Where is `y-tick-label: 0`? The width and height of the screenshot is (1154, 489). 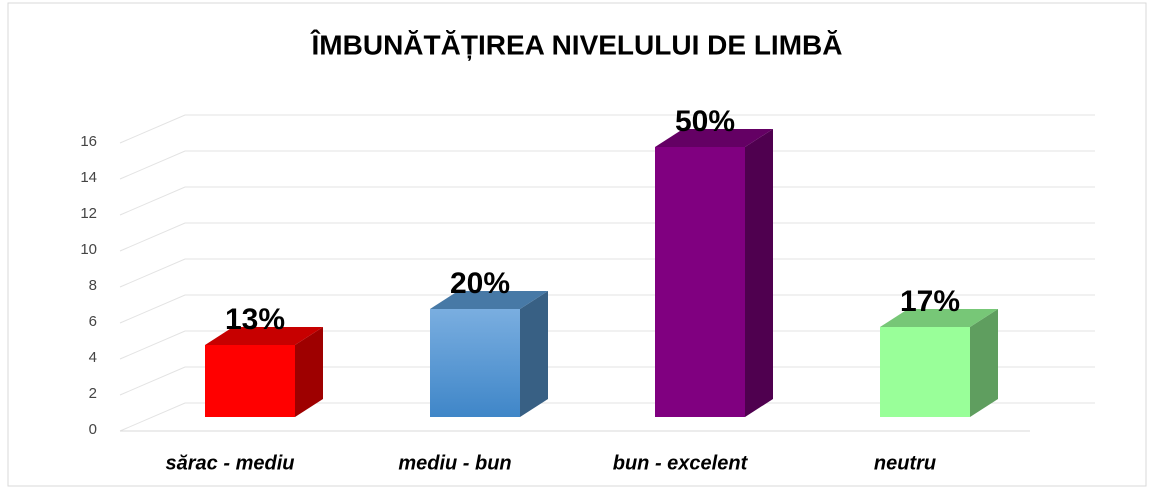
y-tick-label: 0 is located at coordinates (93, 429).